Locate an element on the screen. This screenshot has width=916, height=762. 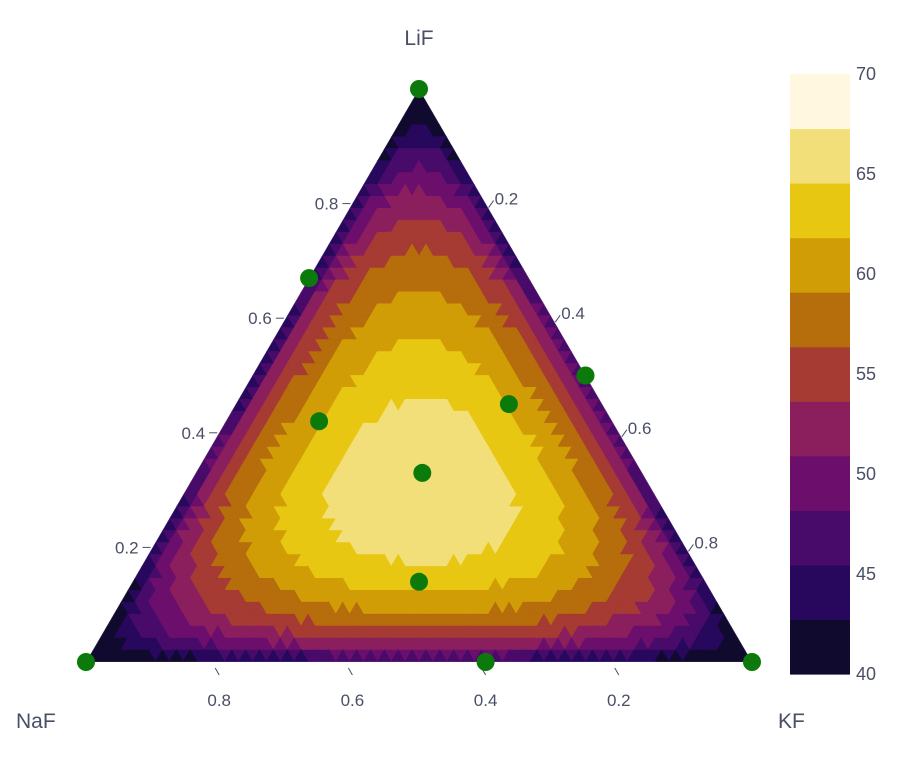
colorbar-tick-label: 45 is located at coordinates (866, 574).